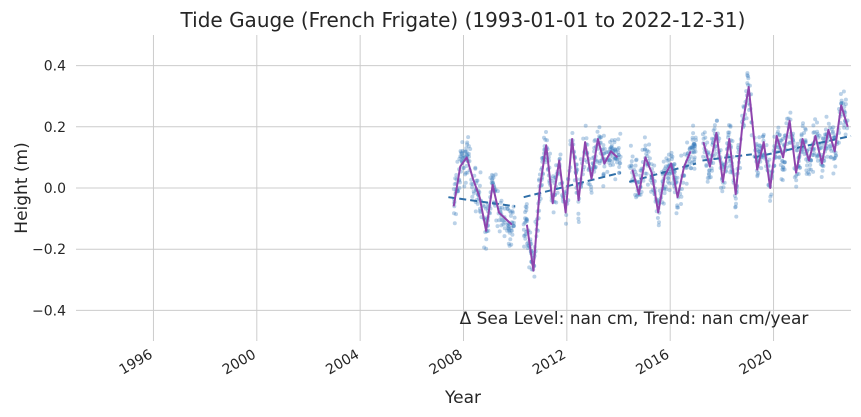 Image resolution: width=861 pixels, height=417 pixels. I want to click on trend-segment, so click(482, 202).